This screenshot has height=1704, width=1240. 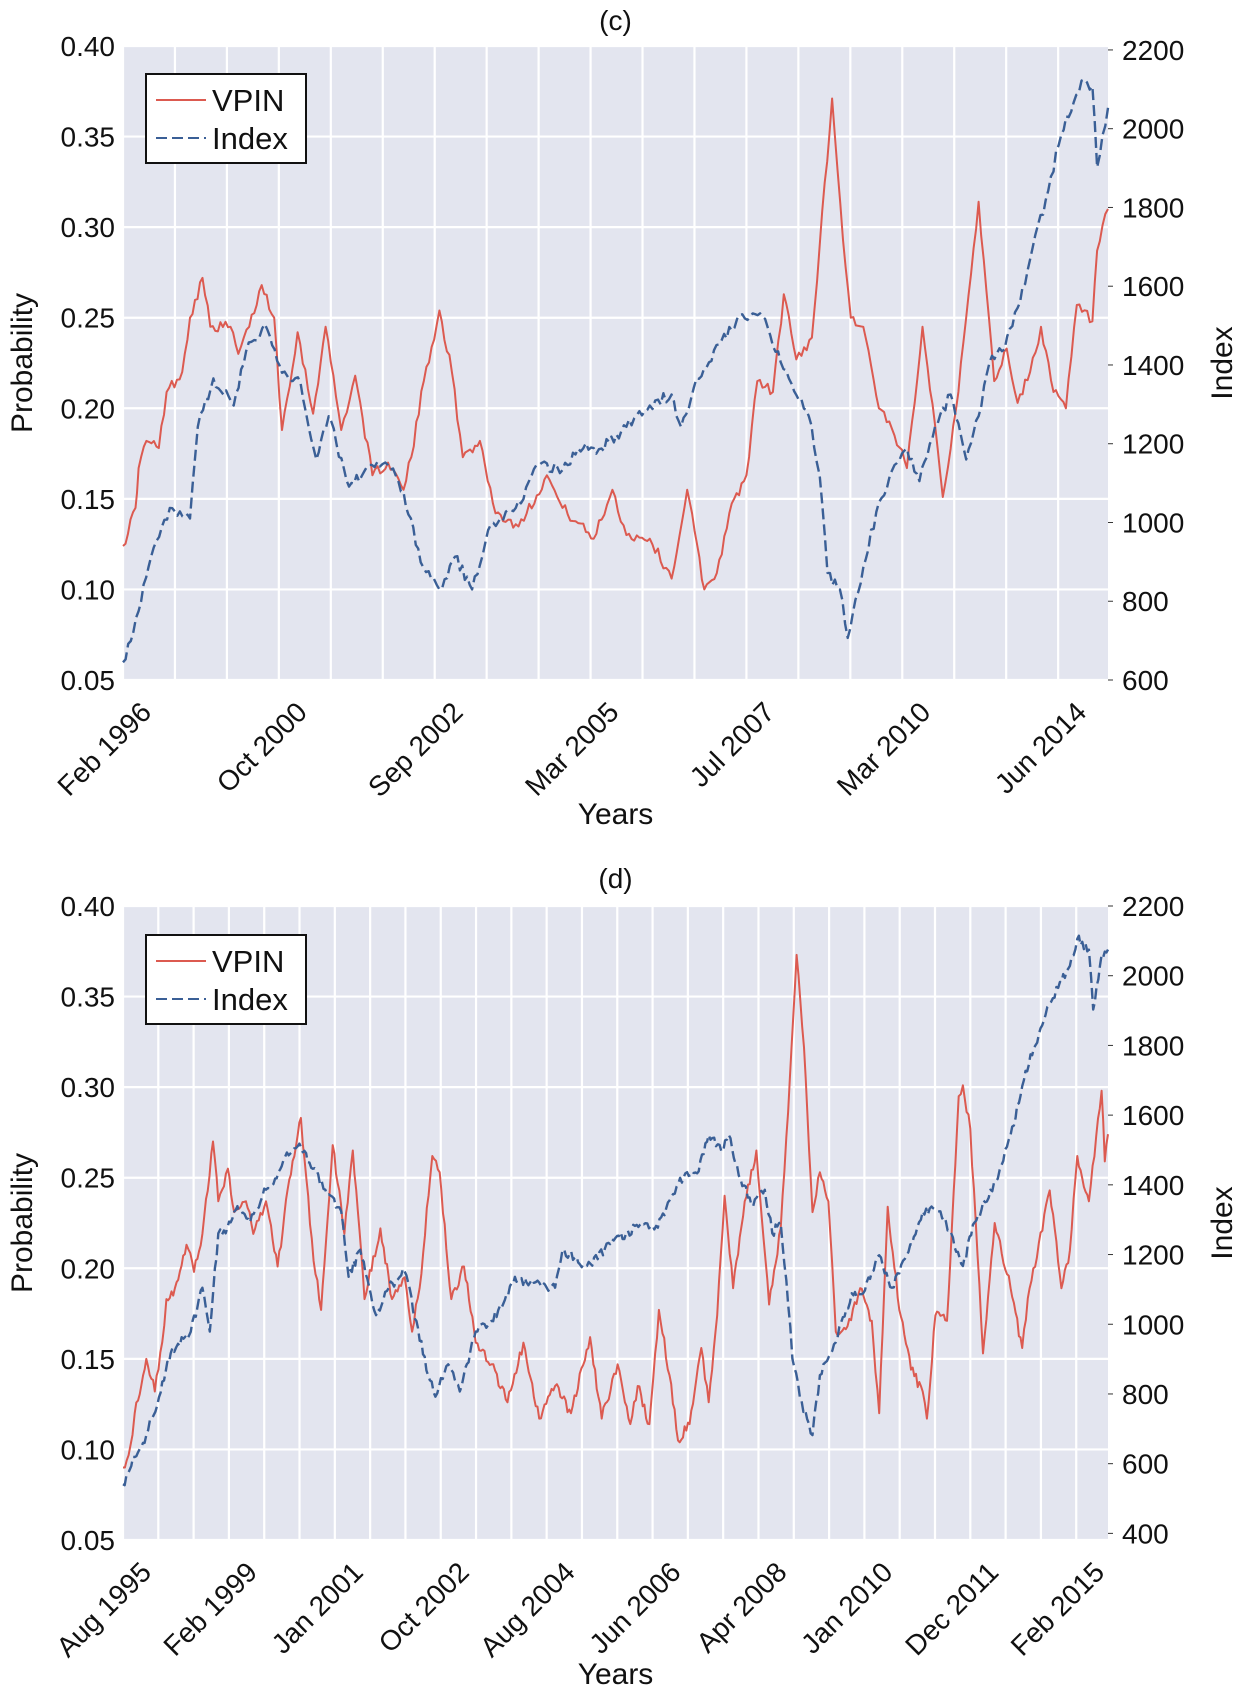 What do you see at coordinates (951, 1608) in the screenshot?
I see `x-tick-label: Dec 2011` at bounding box center [951, 1608].